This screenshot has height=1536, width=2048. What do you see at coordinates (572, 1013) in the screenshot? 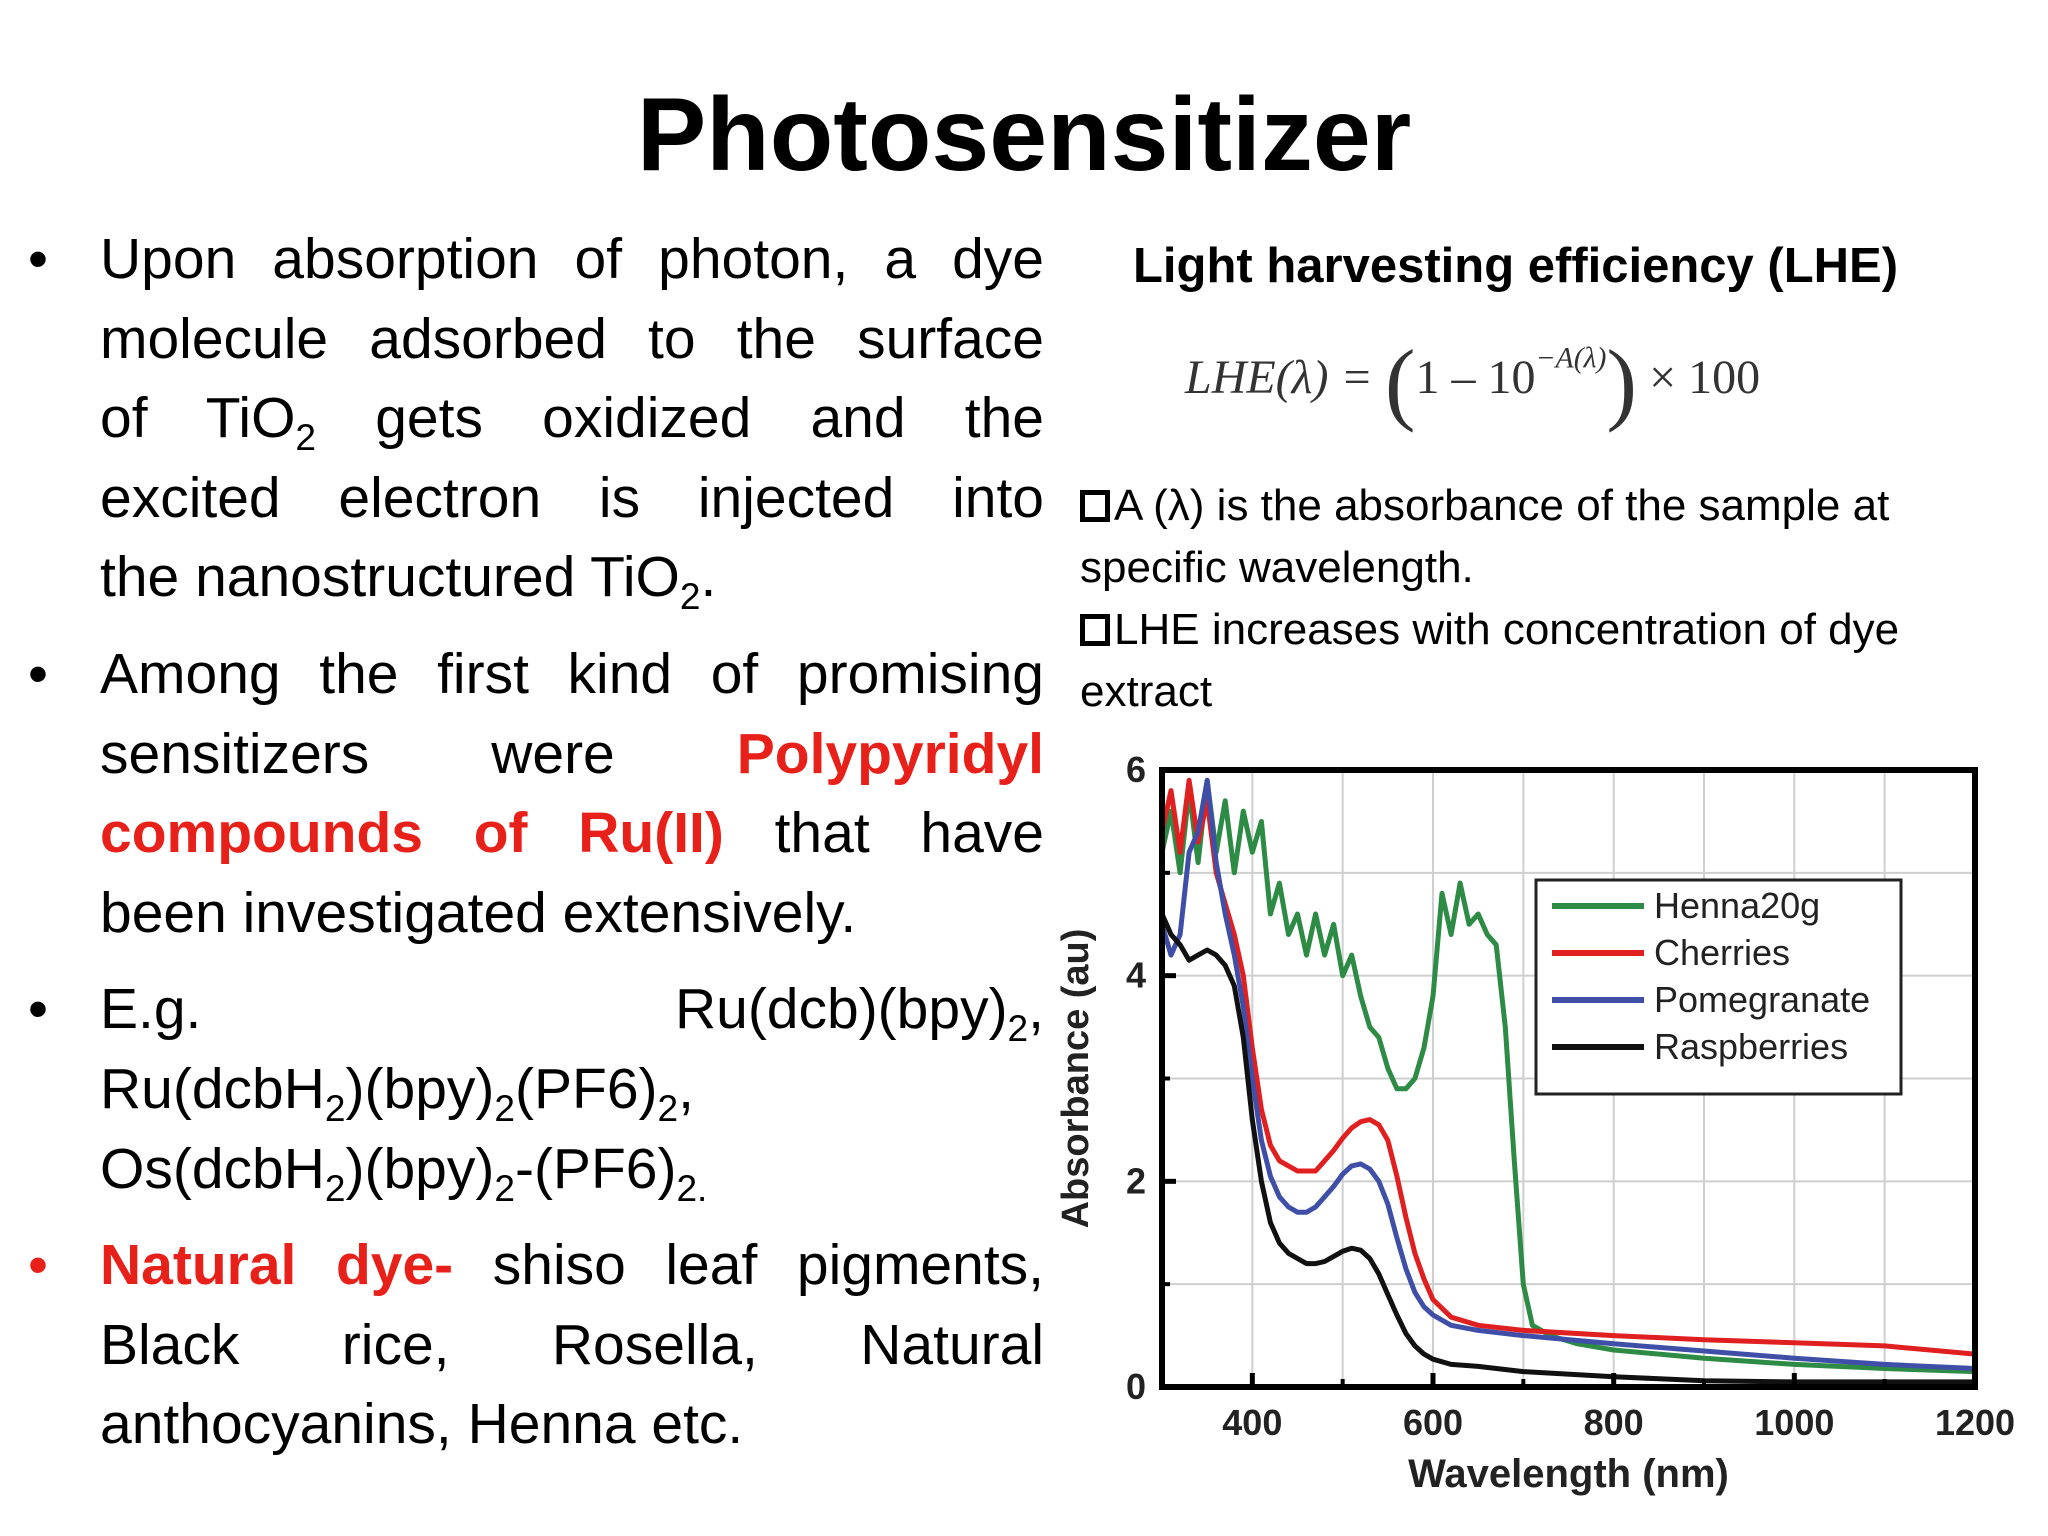
I see `bullet-3-line-1: E.g. Ru(dcb)(bpy)2,` at bounding box center [572, 1013].